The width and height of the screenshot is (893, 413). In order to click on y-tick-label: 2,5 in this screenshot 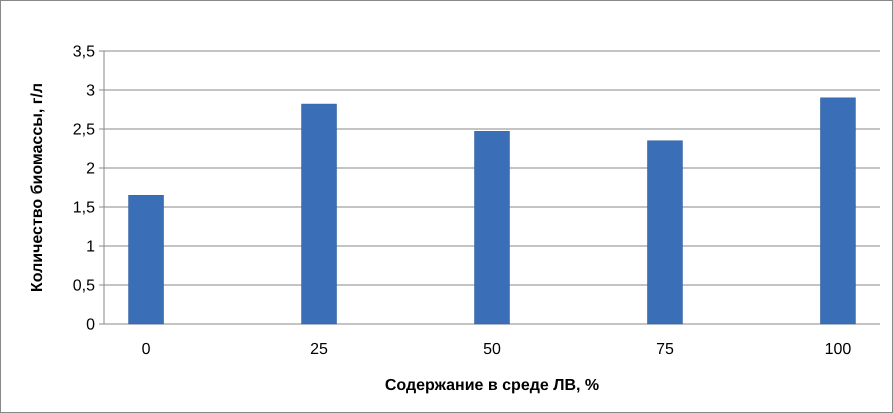, I will do `click(84, 130)`.